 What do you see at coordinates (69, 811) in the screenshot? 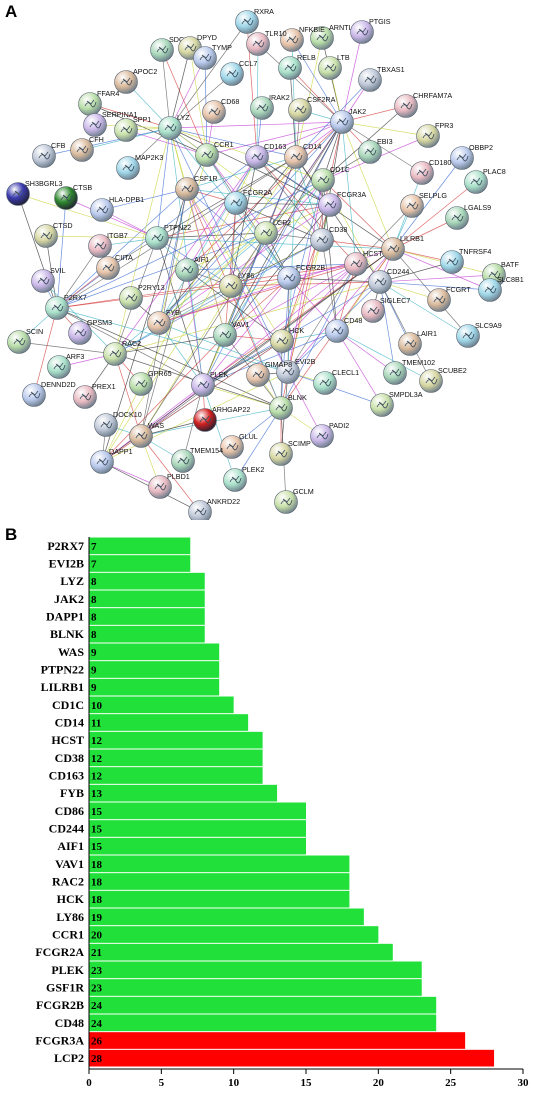
I see `category-label: CD86` at bounding box center [69, 811].